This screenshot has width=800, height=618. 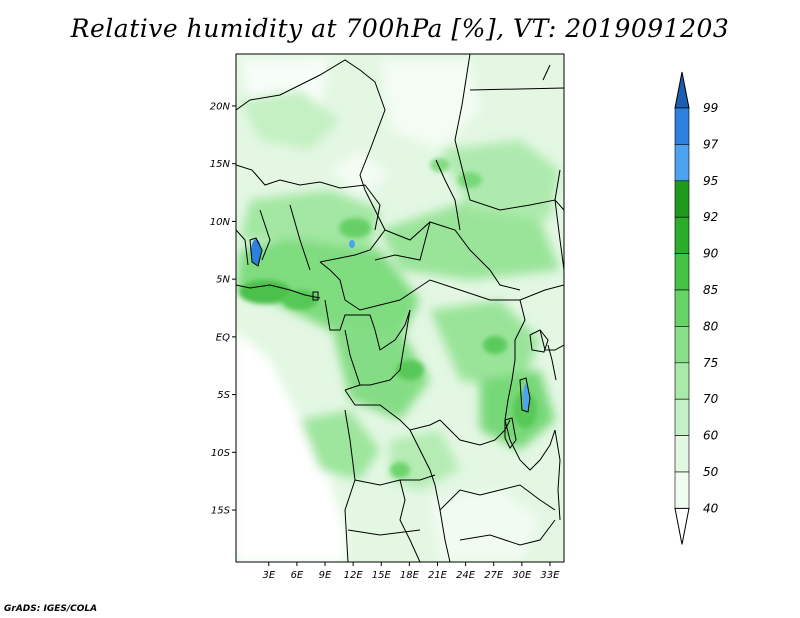 I want to click on lon-tick-label: 33E, so click(x=550, y=575).